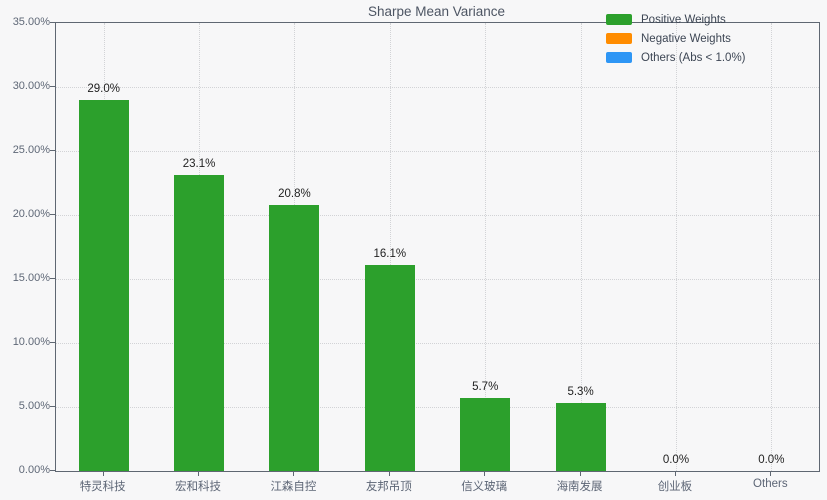 The height and width of the screenshot is (500, 827). I want to click on bar-value-label: 20.8%, so click(294, 193).